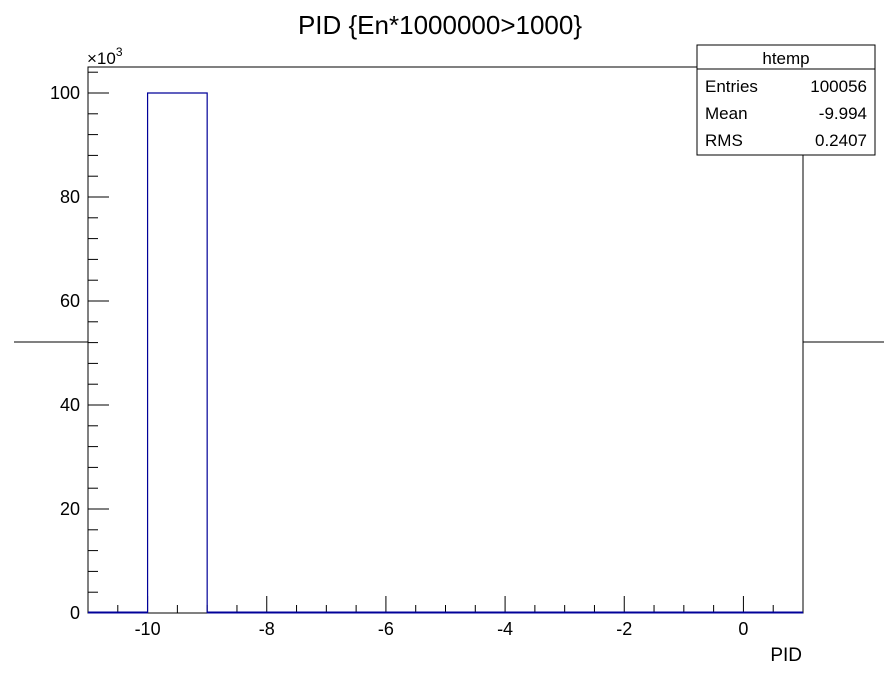 This screenshot has height=681, width=889. What do you see at coordinates (70, 197) in the screenshot?
I see `y-tick-label: 80` at bounding box center [70, 197].